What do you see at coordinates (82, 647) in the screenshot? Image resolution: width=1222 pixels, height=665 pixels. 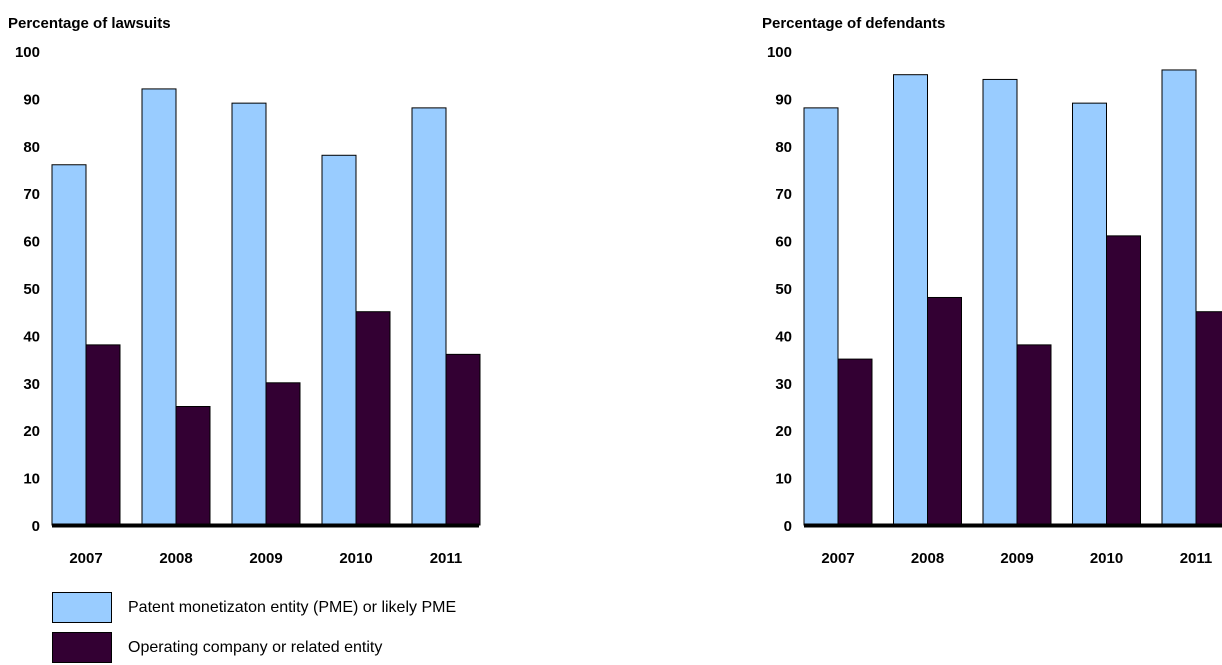 I see `legend-swatch-operating-company` at bounding box center [82, 647].